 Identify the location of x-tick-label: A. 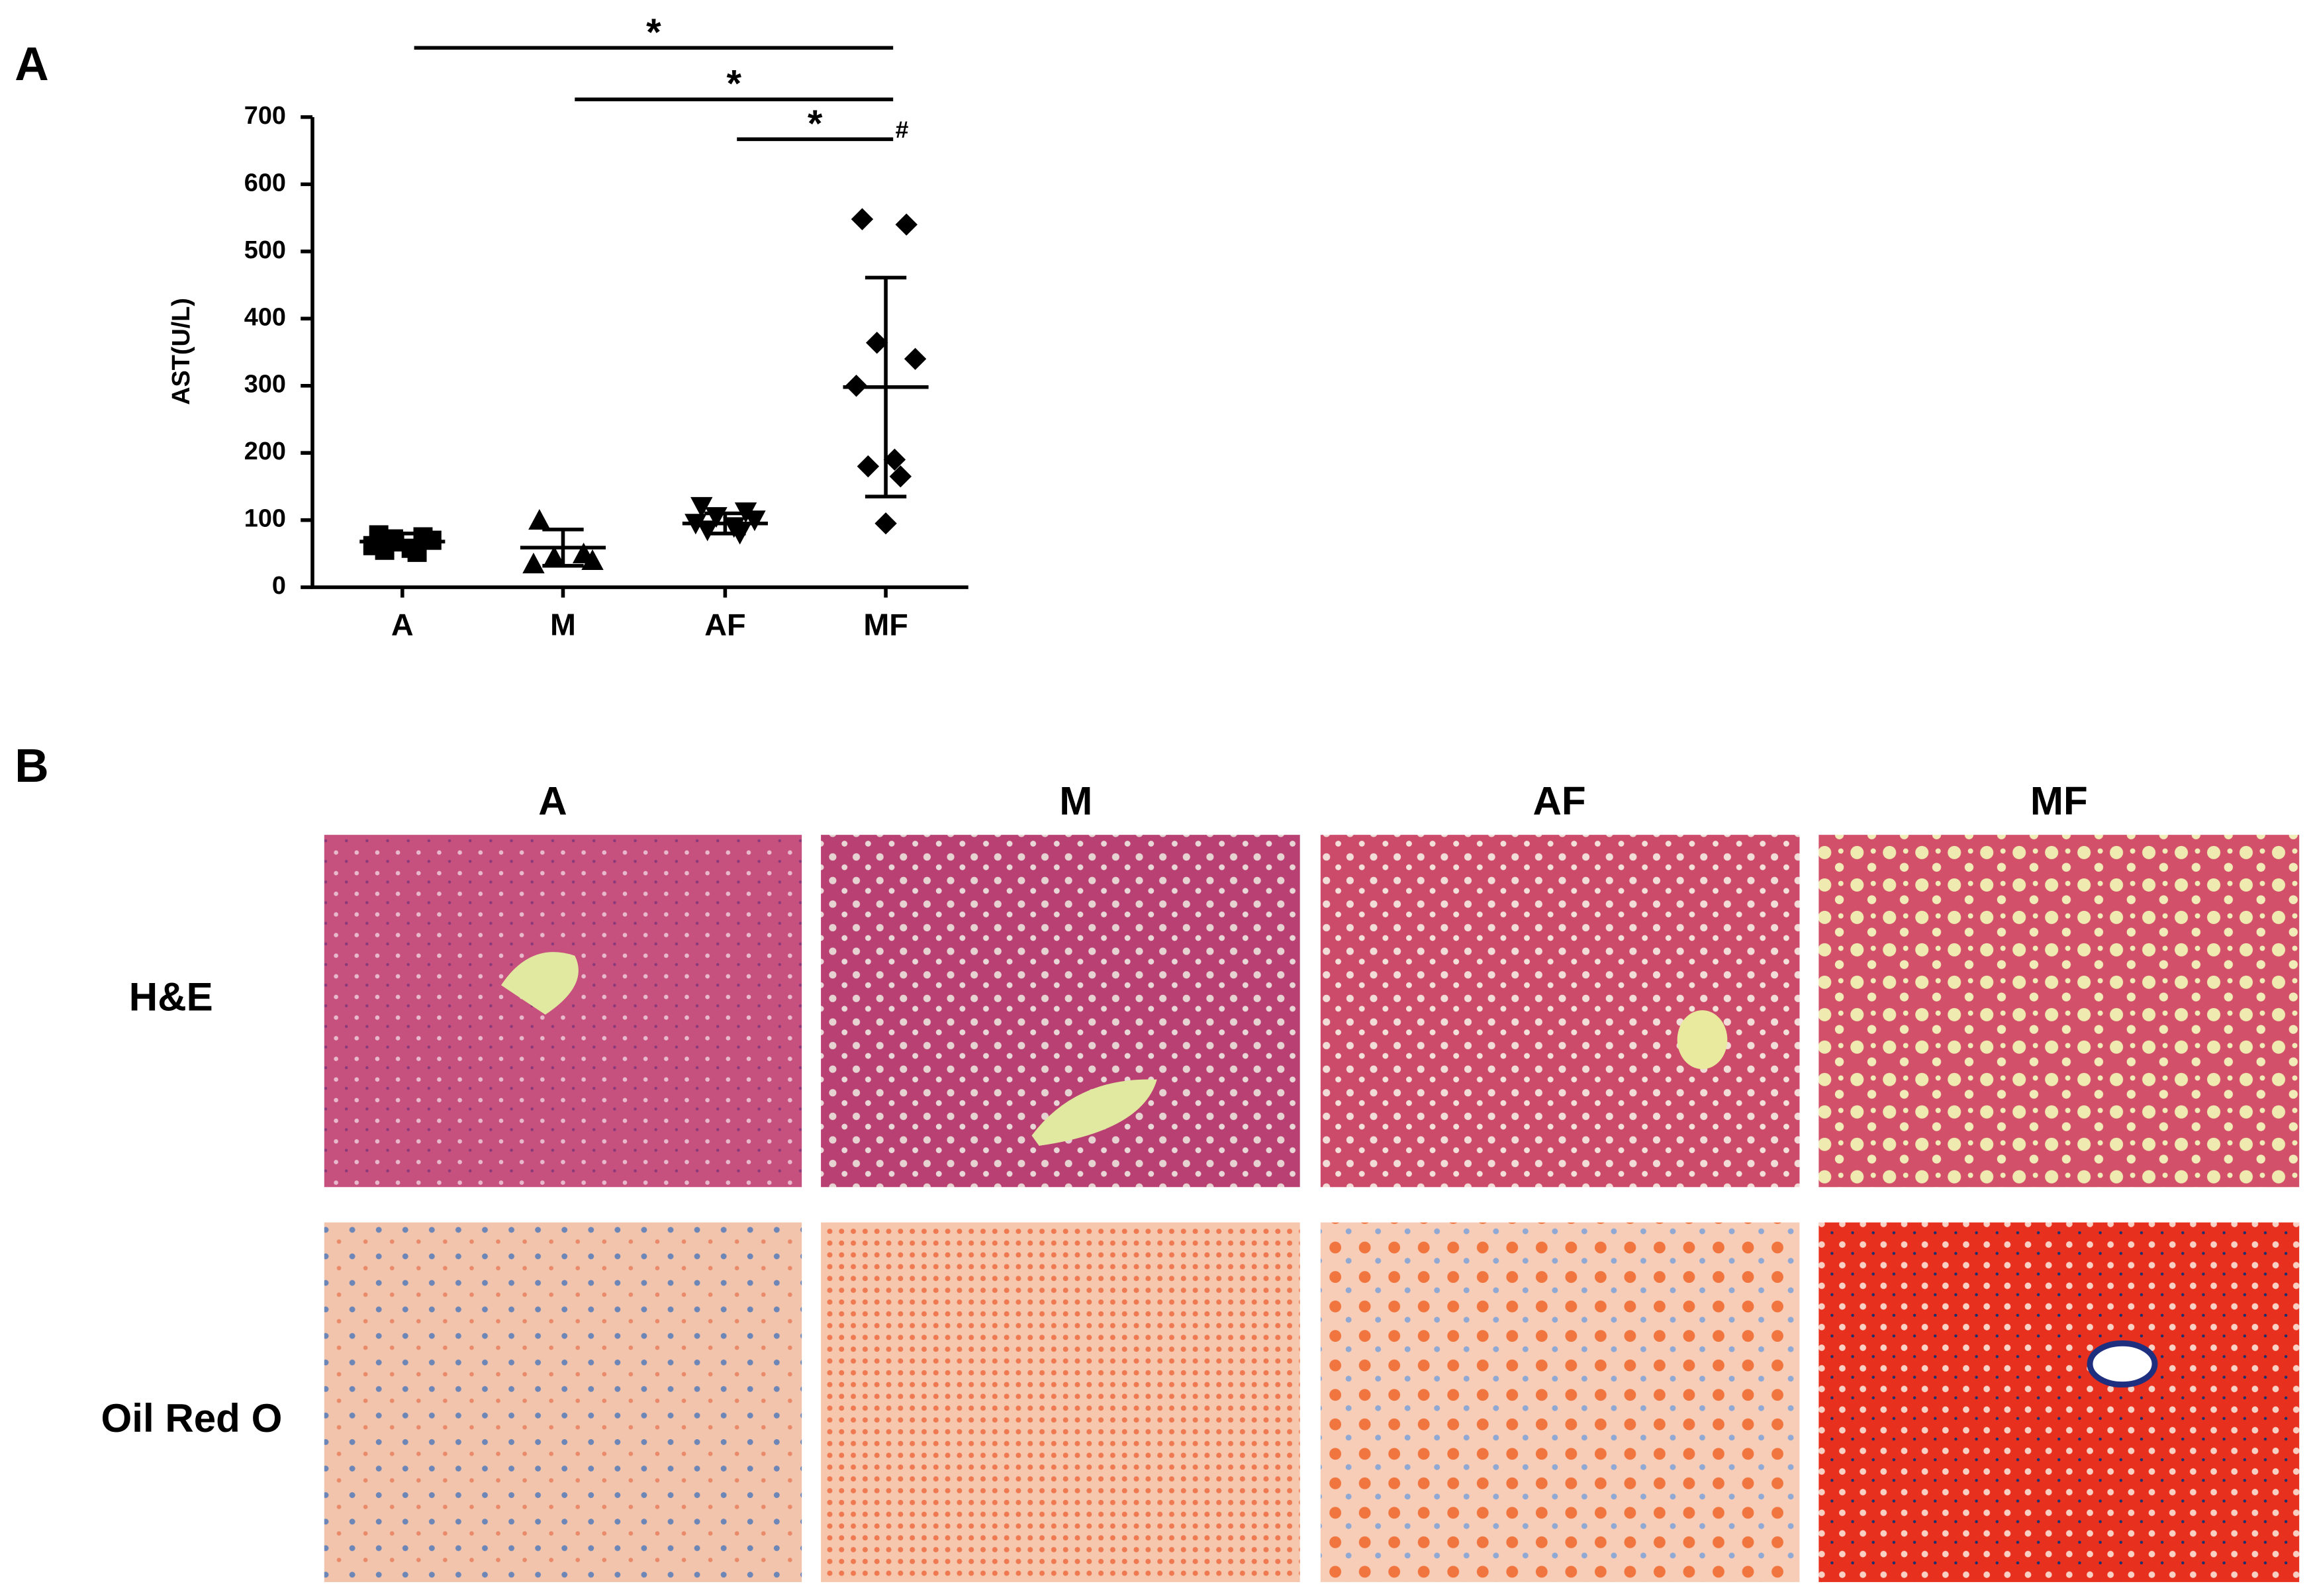
(402, 625).